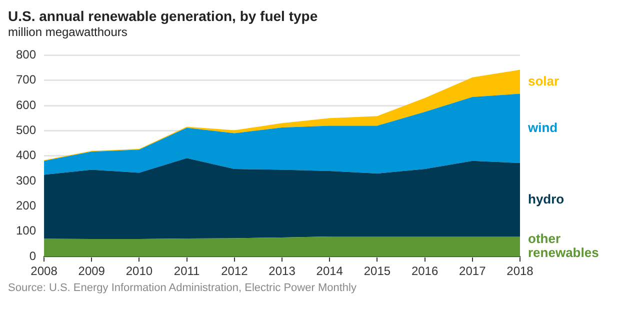 The height and width of the screenshot is (326, 633). What do you see at coordinates (520, 271) in the screenshot?
I see `x-tick-label: 2018` at bounding box center [520, 271].